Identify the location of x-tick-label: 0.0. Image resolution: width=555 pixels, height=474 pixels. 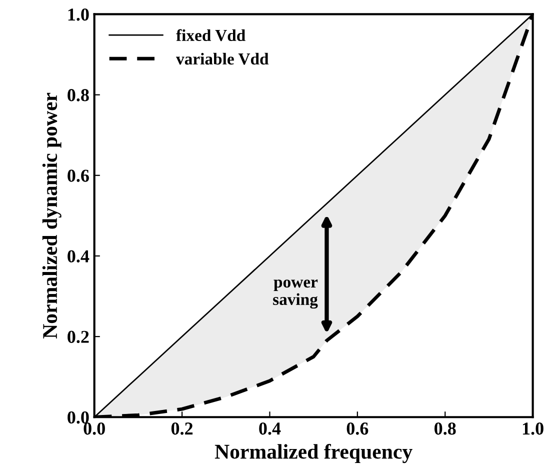
(94, 428).